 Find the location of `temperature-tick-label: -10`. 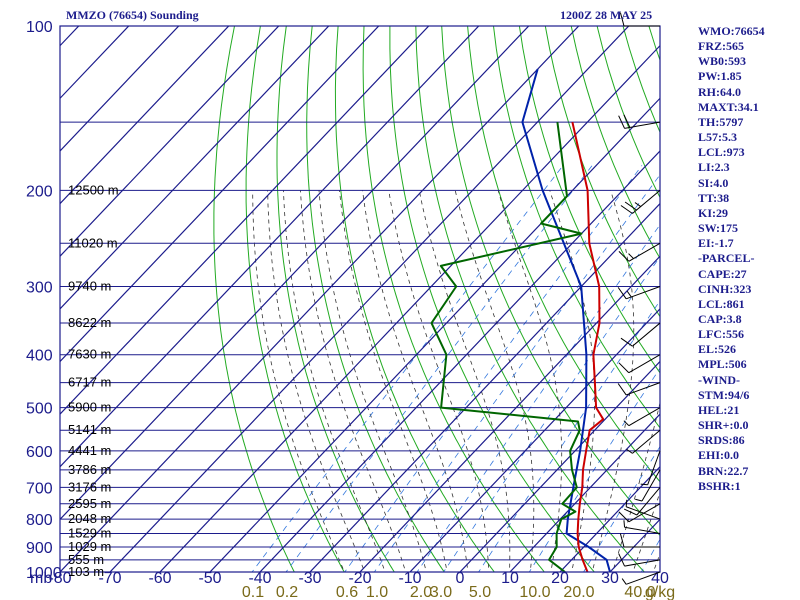

temperature-tick-label: -10 is located at coordinates (409, 578).